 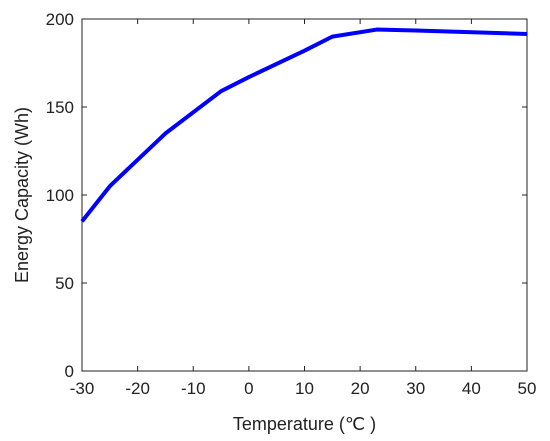 I want to click on y-axis-label: Energy Capacity (Wh), so click(x=22, y=195).